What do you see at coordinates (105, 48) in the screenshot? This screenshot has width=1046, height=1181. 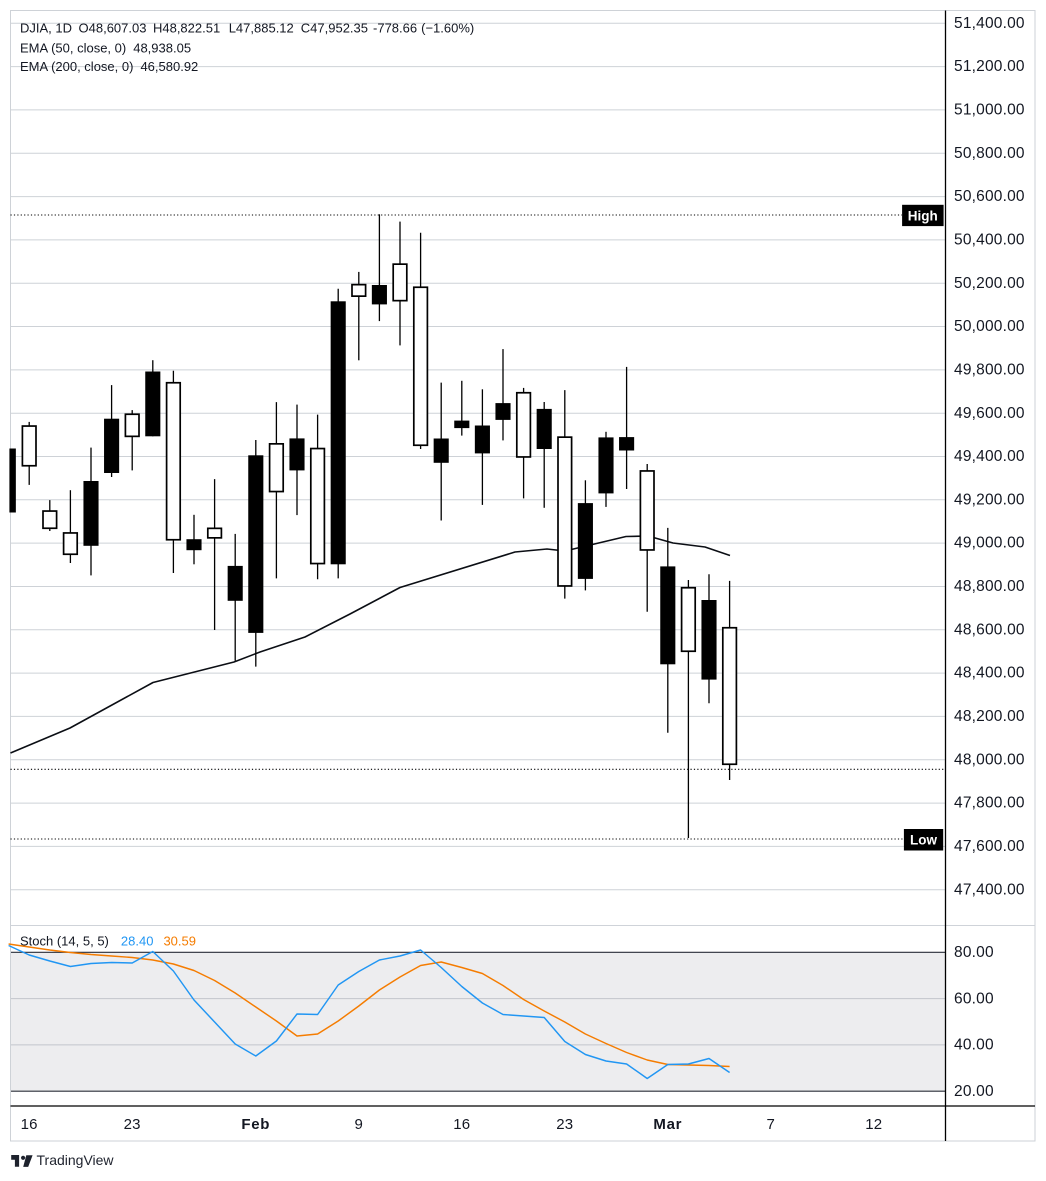 I see `svg-text:EMA (50, close, 0)48,938.05: EMA (50, close, 0) 48,938.05` at bounding box center [105, 48].